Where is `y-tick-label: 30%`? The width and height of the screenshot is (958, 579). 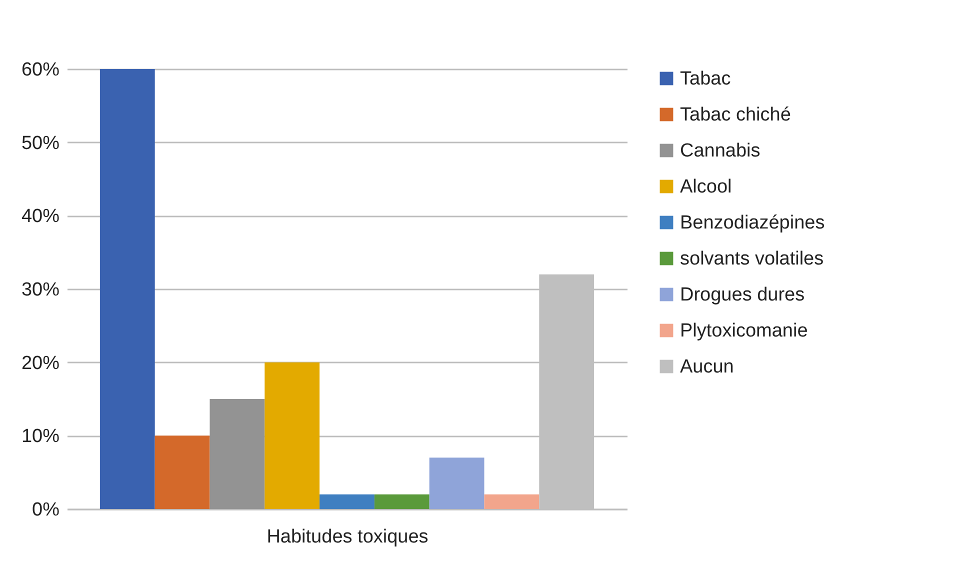
y-tick-label: 30% is located at coordinates (40, 290).